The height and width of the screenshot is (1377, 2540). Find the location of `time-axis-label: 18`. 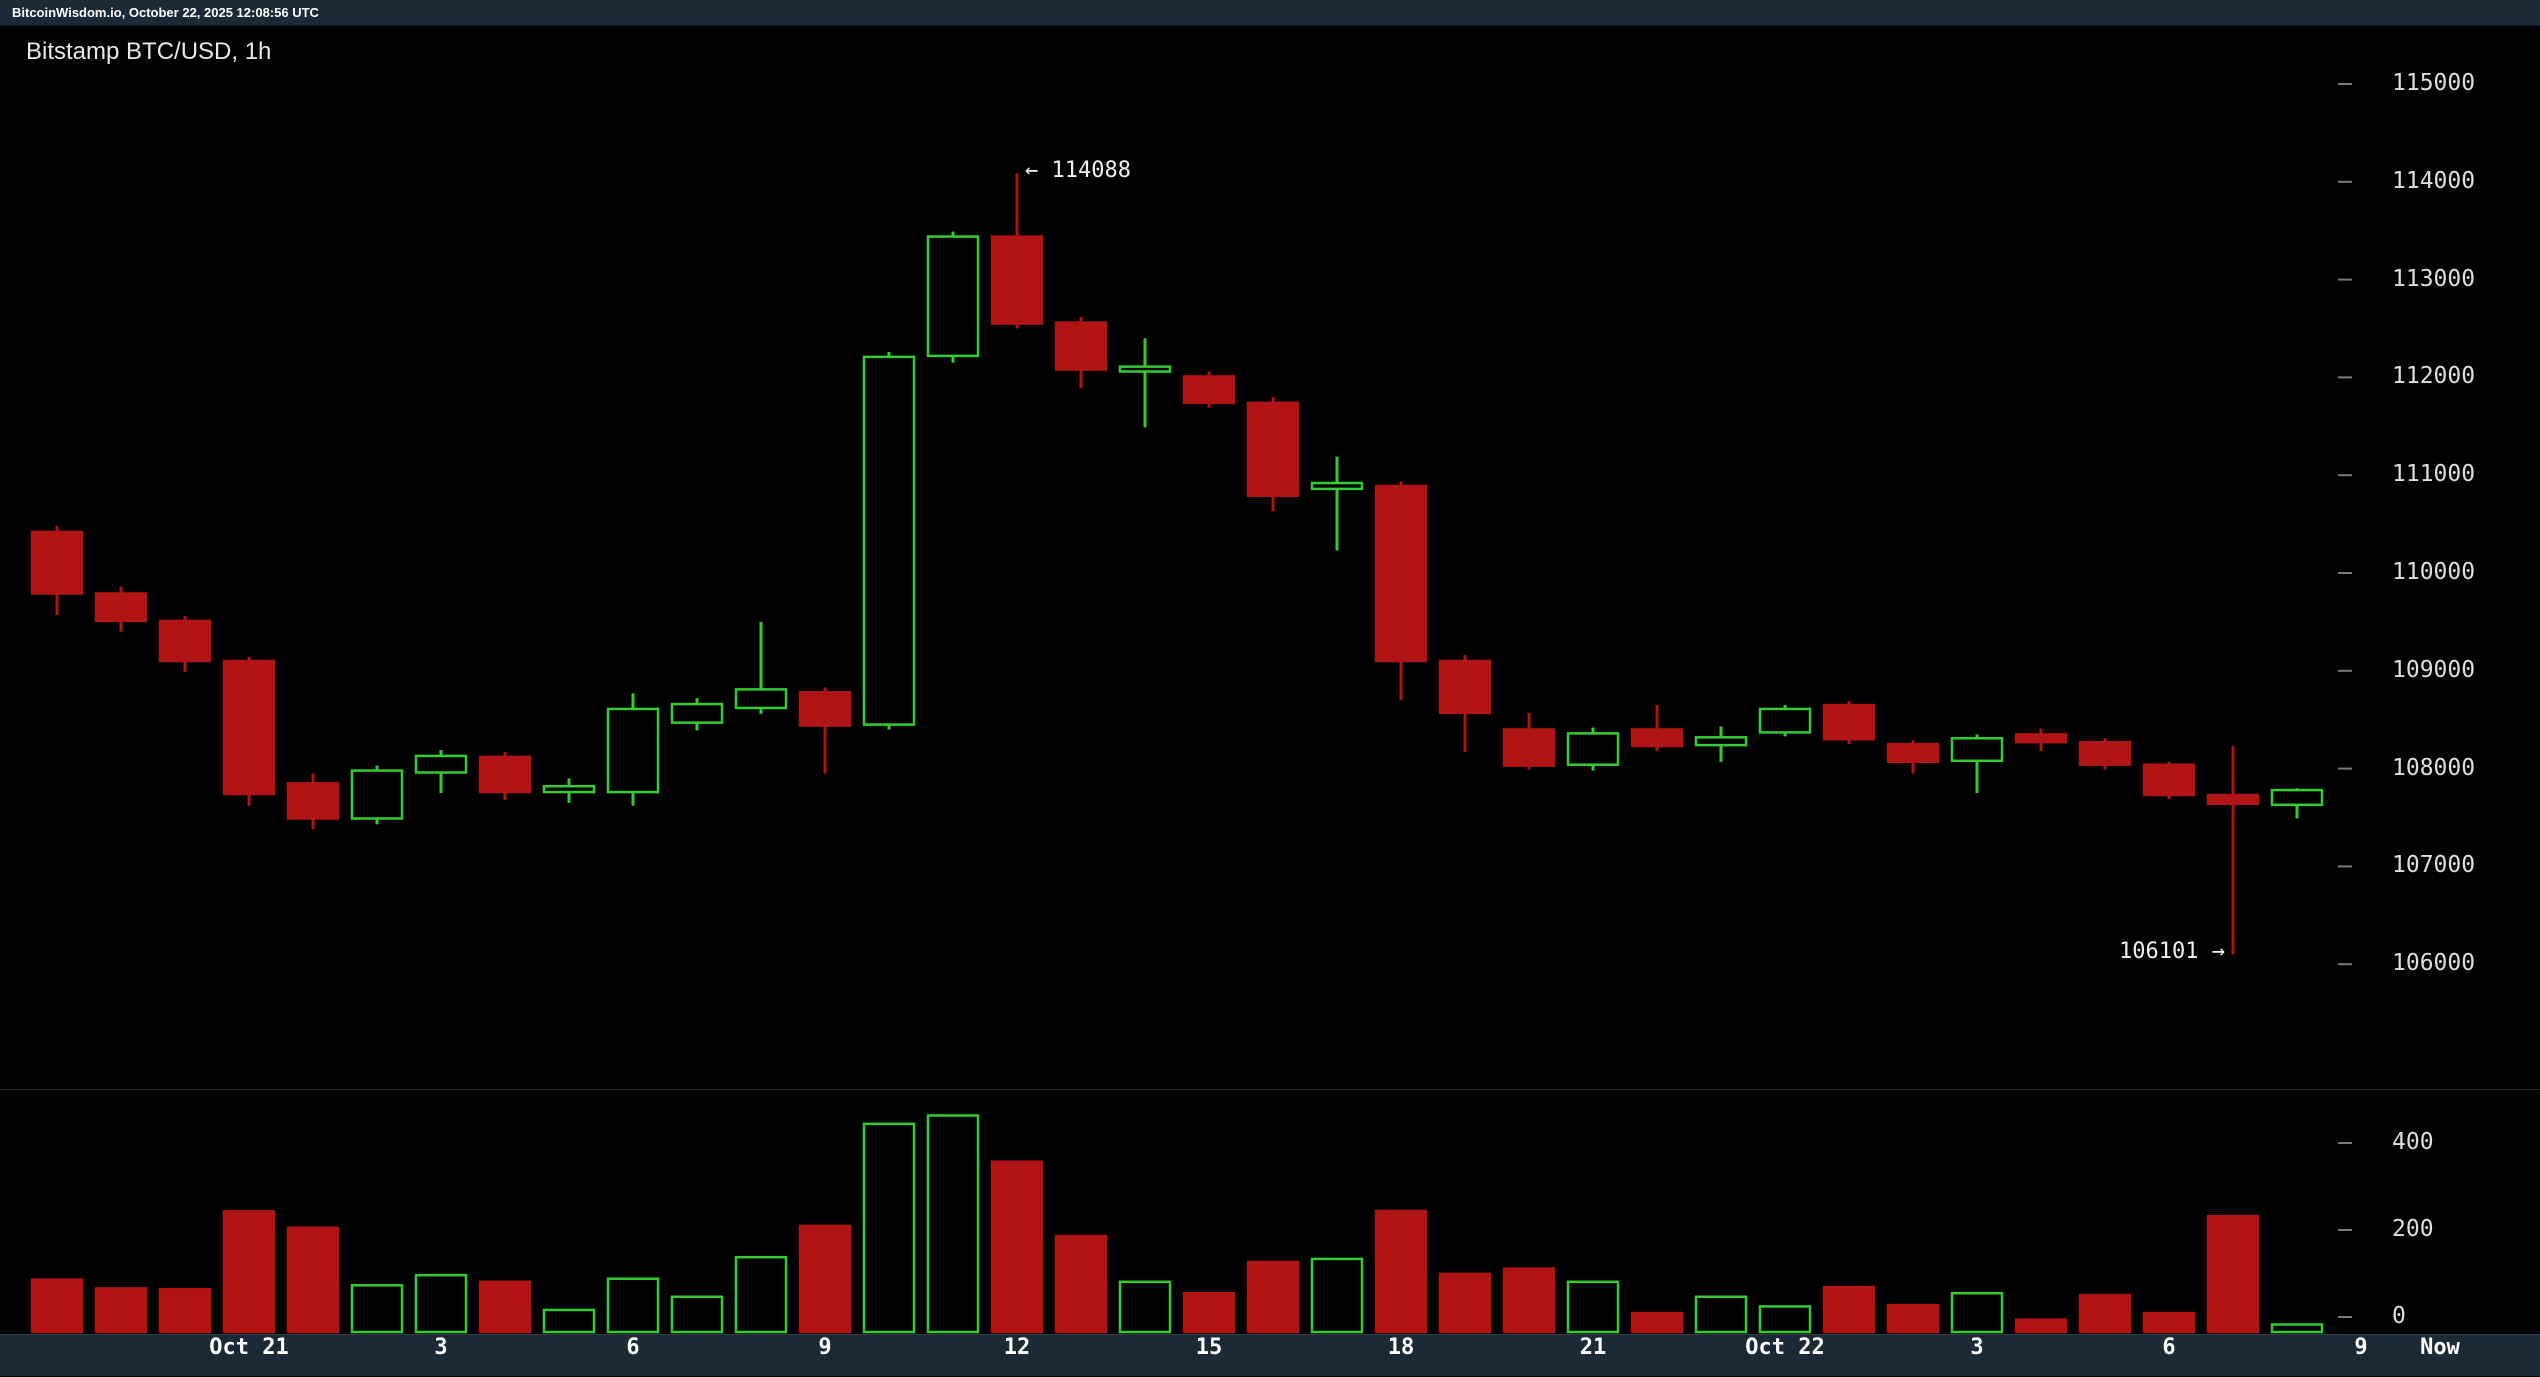

time-axis-label: 18 is located at coordinates (1401, 1347).